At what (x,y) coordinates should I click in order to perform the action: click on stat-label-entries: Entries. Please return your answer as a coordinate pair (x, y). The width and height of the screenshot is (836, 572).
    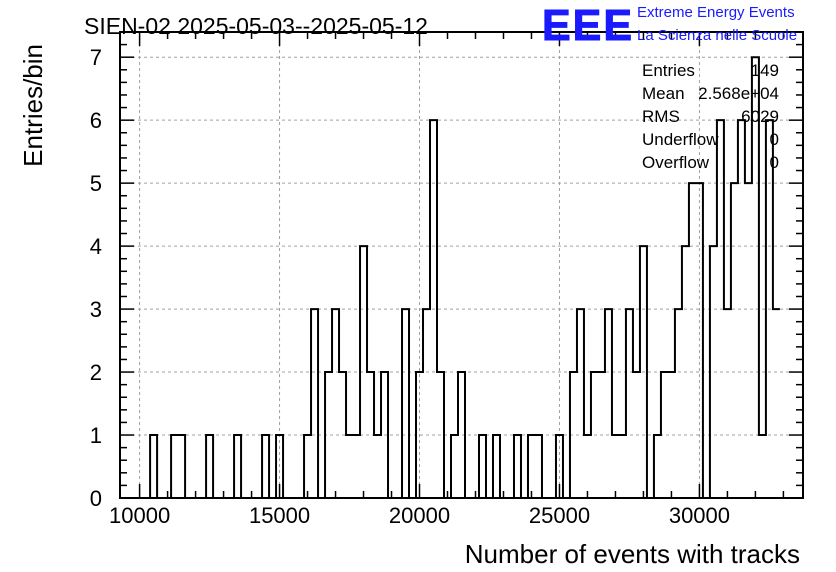
    Looking at the image, I should click on (668, 70).